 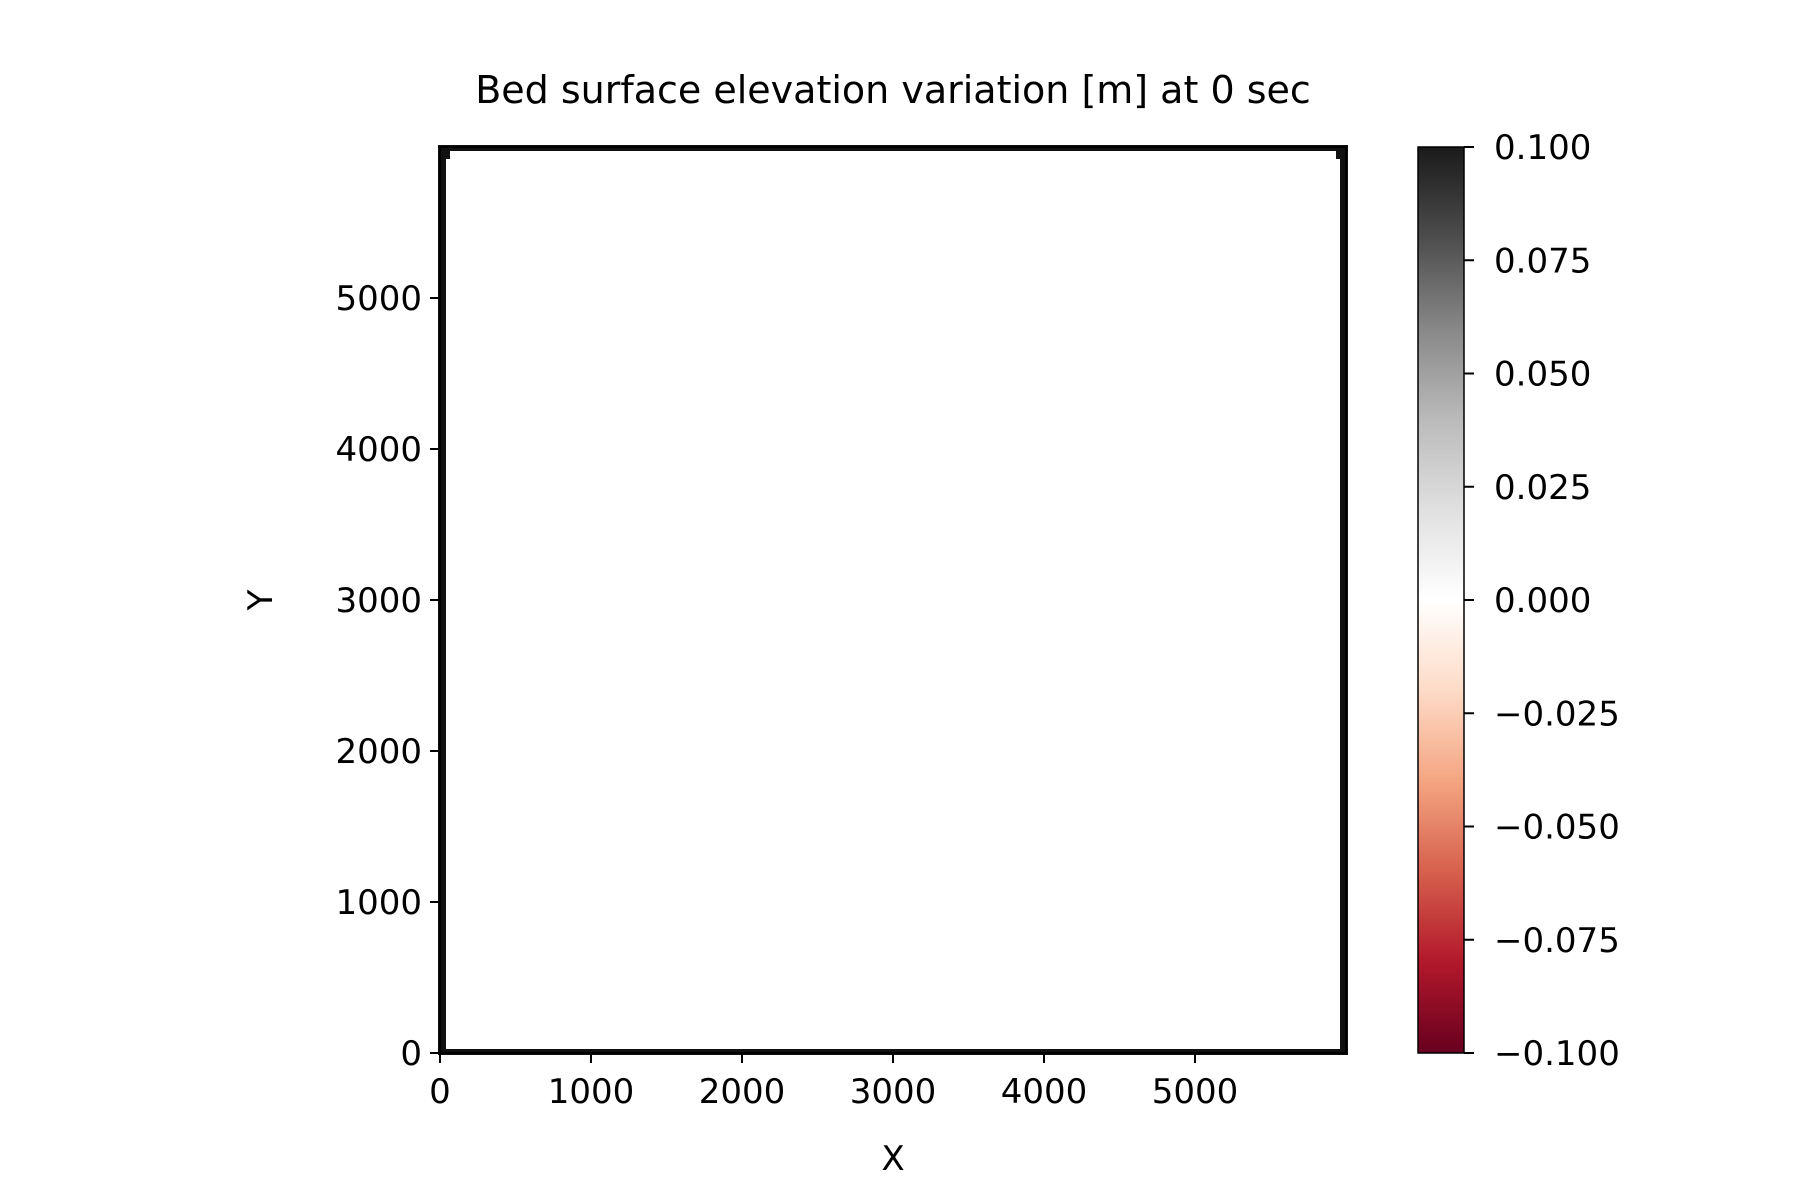 What do you see at coordinates (1557, 1054) in the screenshot?
I see `colorbar-tick-label-8: −0.100` at bounding box center [1557, 1054].